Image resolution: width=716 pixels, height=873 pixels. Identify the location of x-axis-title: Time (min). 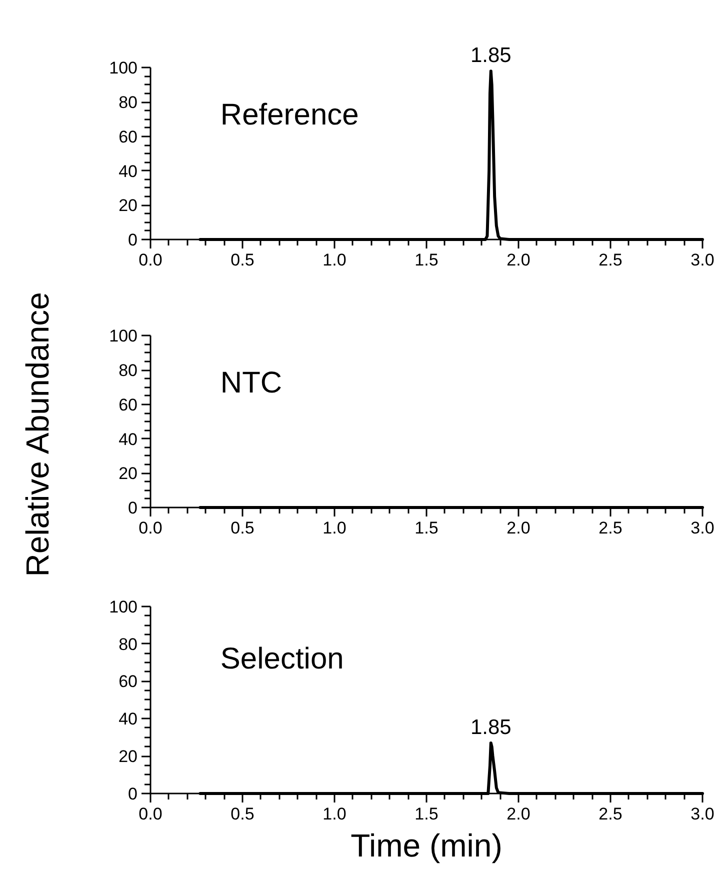
(426, 846).